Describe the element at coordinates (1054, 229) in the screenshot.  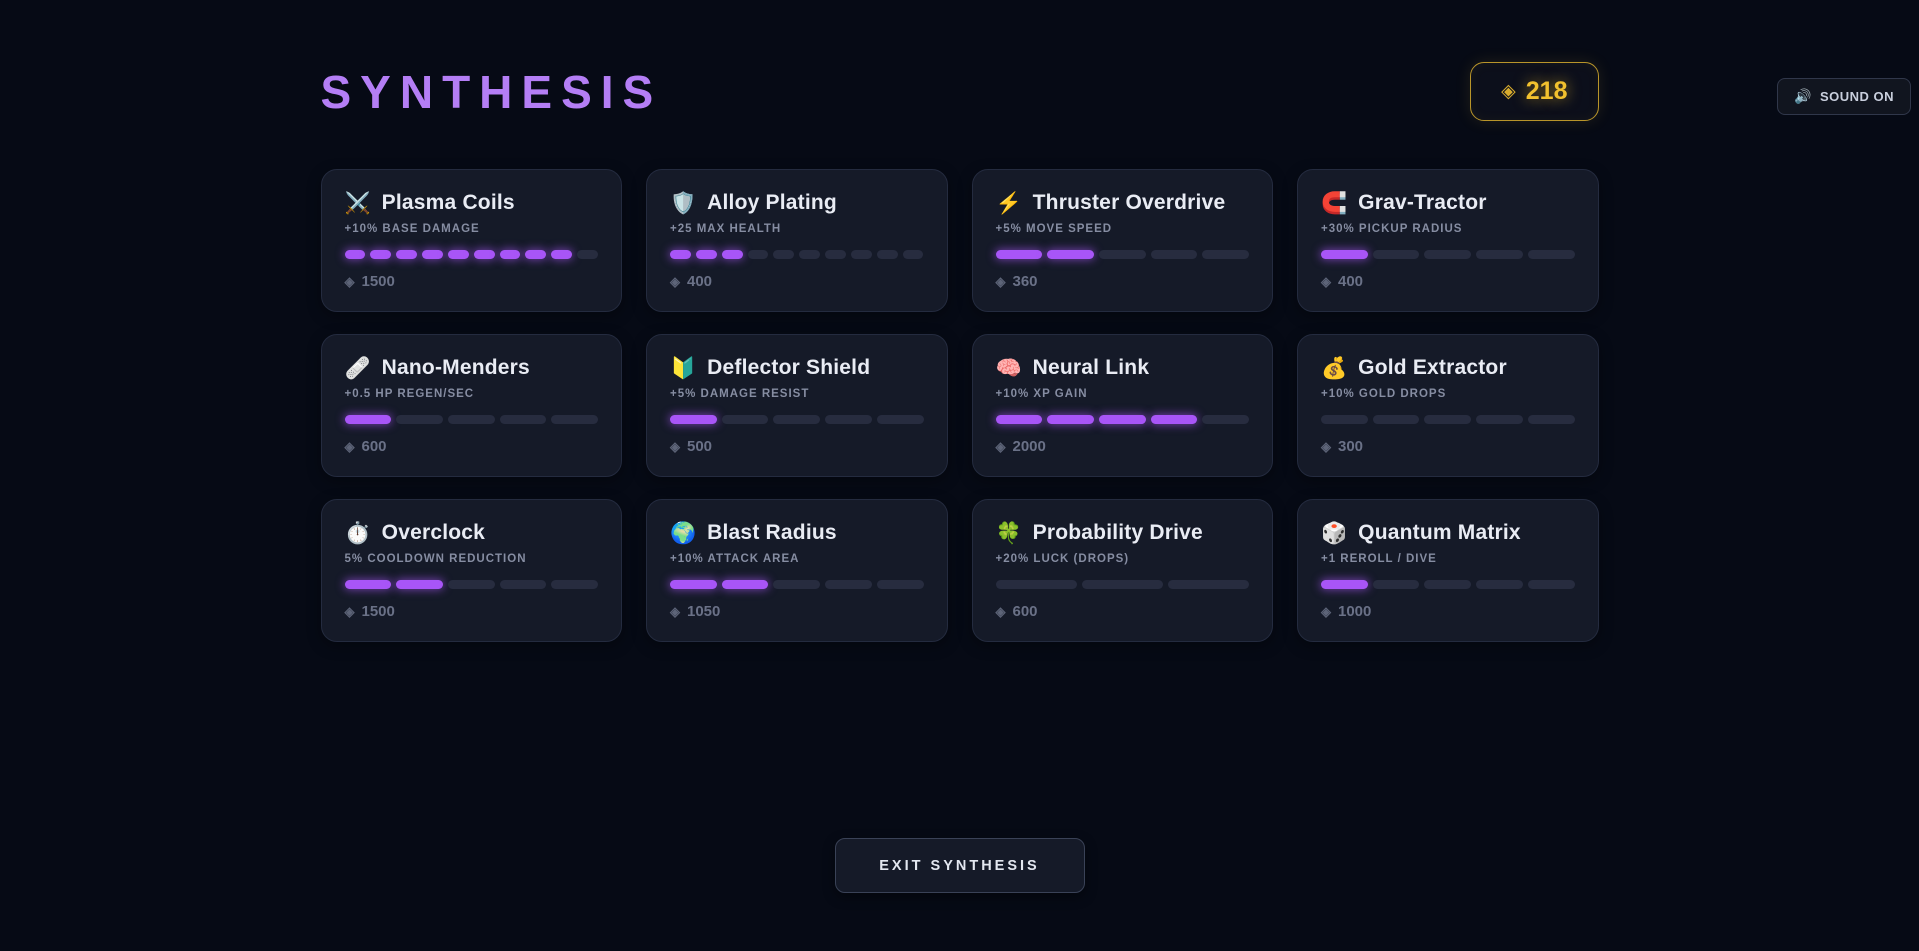
I see `upgrade-effect: +5% MOVE SPEED` at that location.